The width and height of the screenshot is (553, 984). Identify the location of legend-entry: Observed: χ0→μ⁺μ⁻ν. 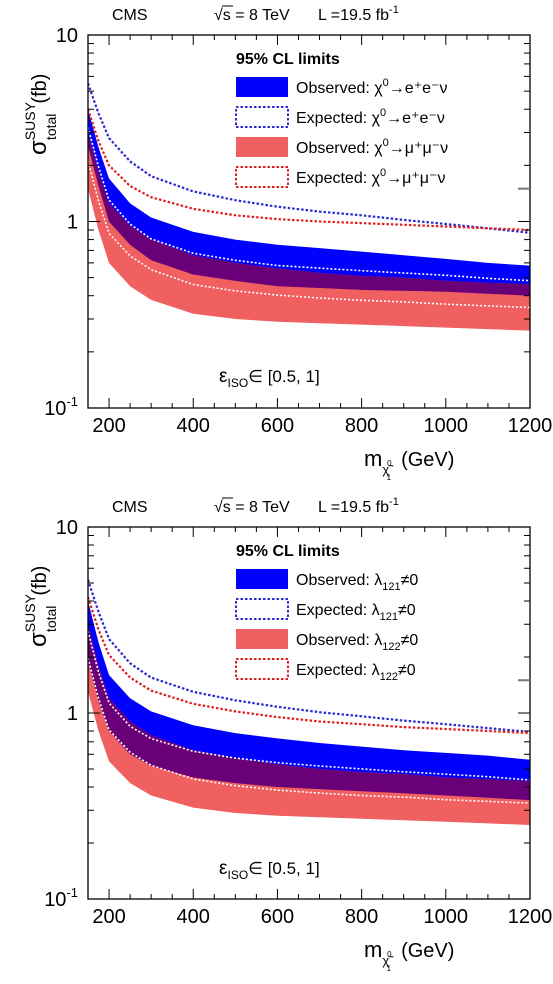
(372, 147).